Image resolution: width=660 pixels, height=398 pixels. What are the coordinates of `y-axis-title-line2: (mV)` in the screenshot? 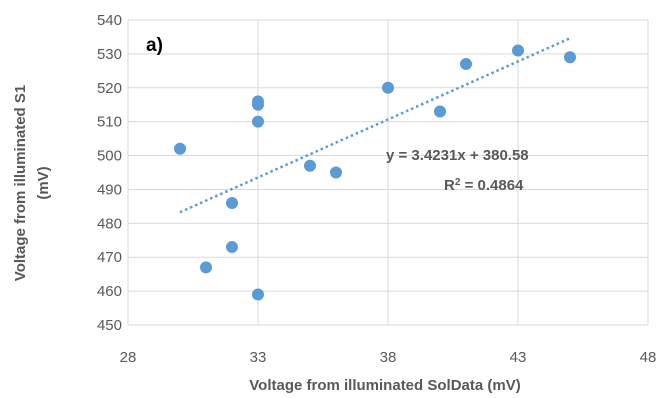 It's located at (43, 182).